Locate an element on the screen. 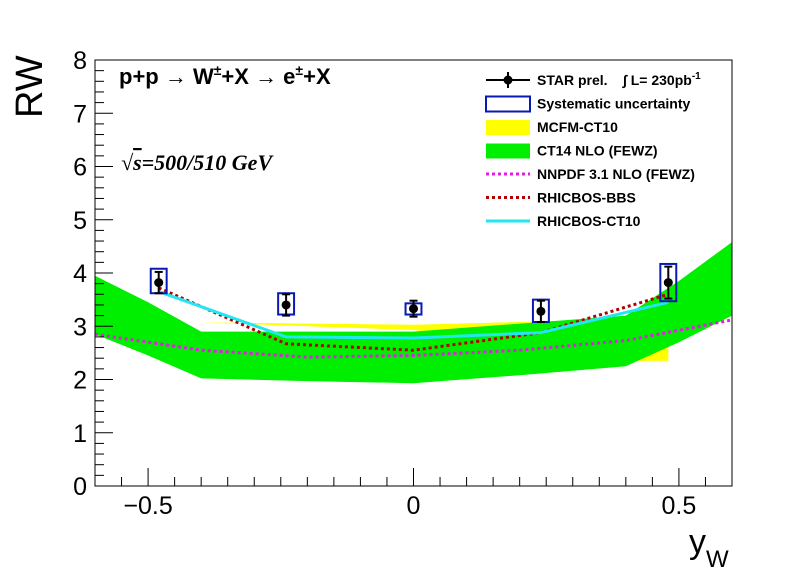  y-tick-label: 7 is located at coordinates (80, 114).